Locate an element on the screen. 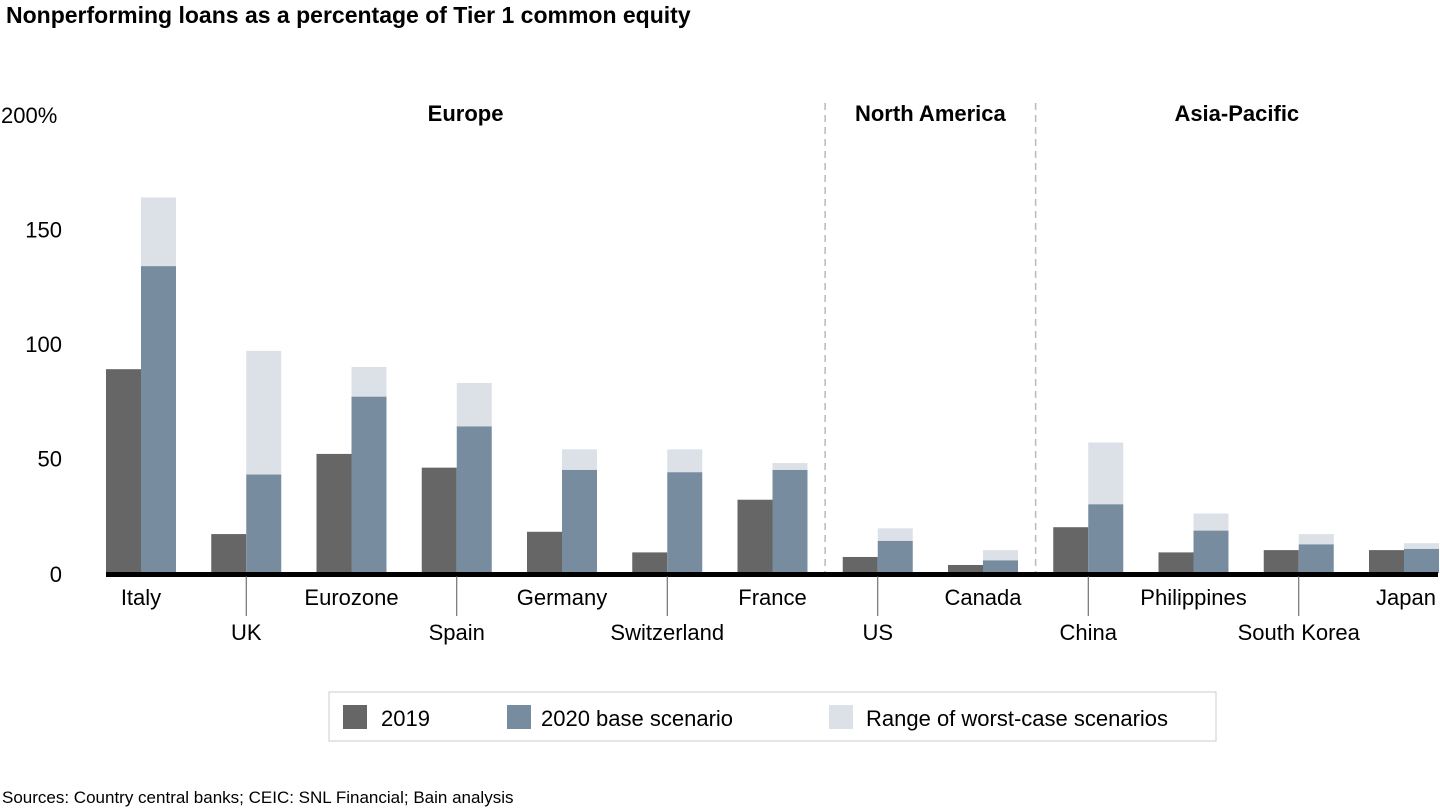 The height and width of the screenshot is (810, 1440). bar-group-us is located at coordinates (877, 550).